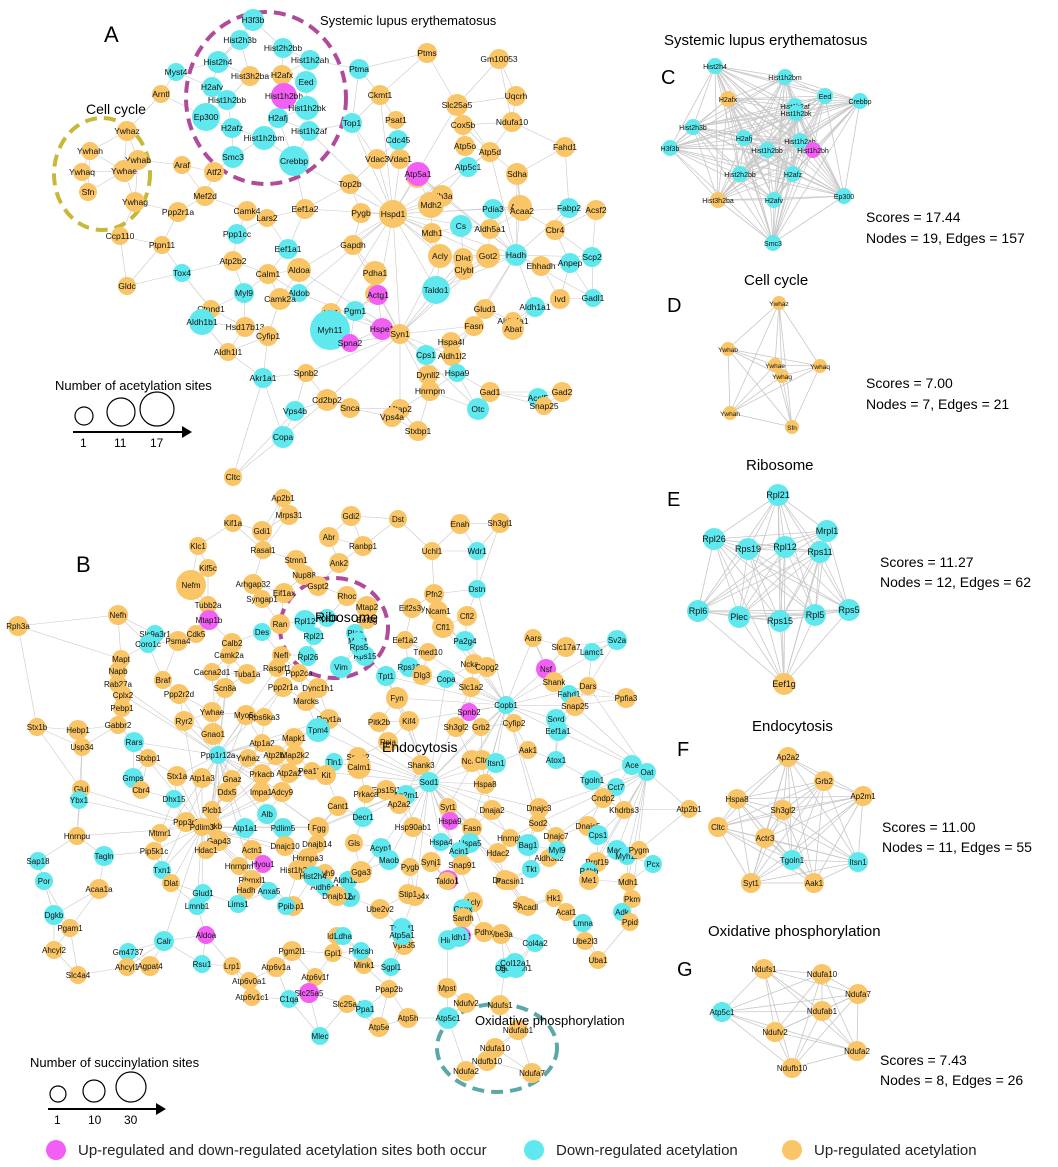  What do you see at coordinates (459, 937) in the screenshot?
I see `net-b-node-idh1: Idh1` at bounding box center [459, 937].